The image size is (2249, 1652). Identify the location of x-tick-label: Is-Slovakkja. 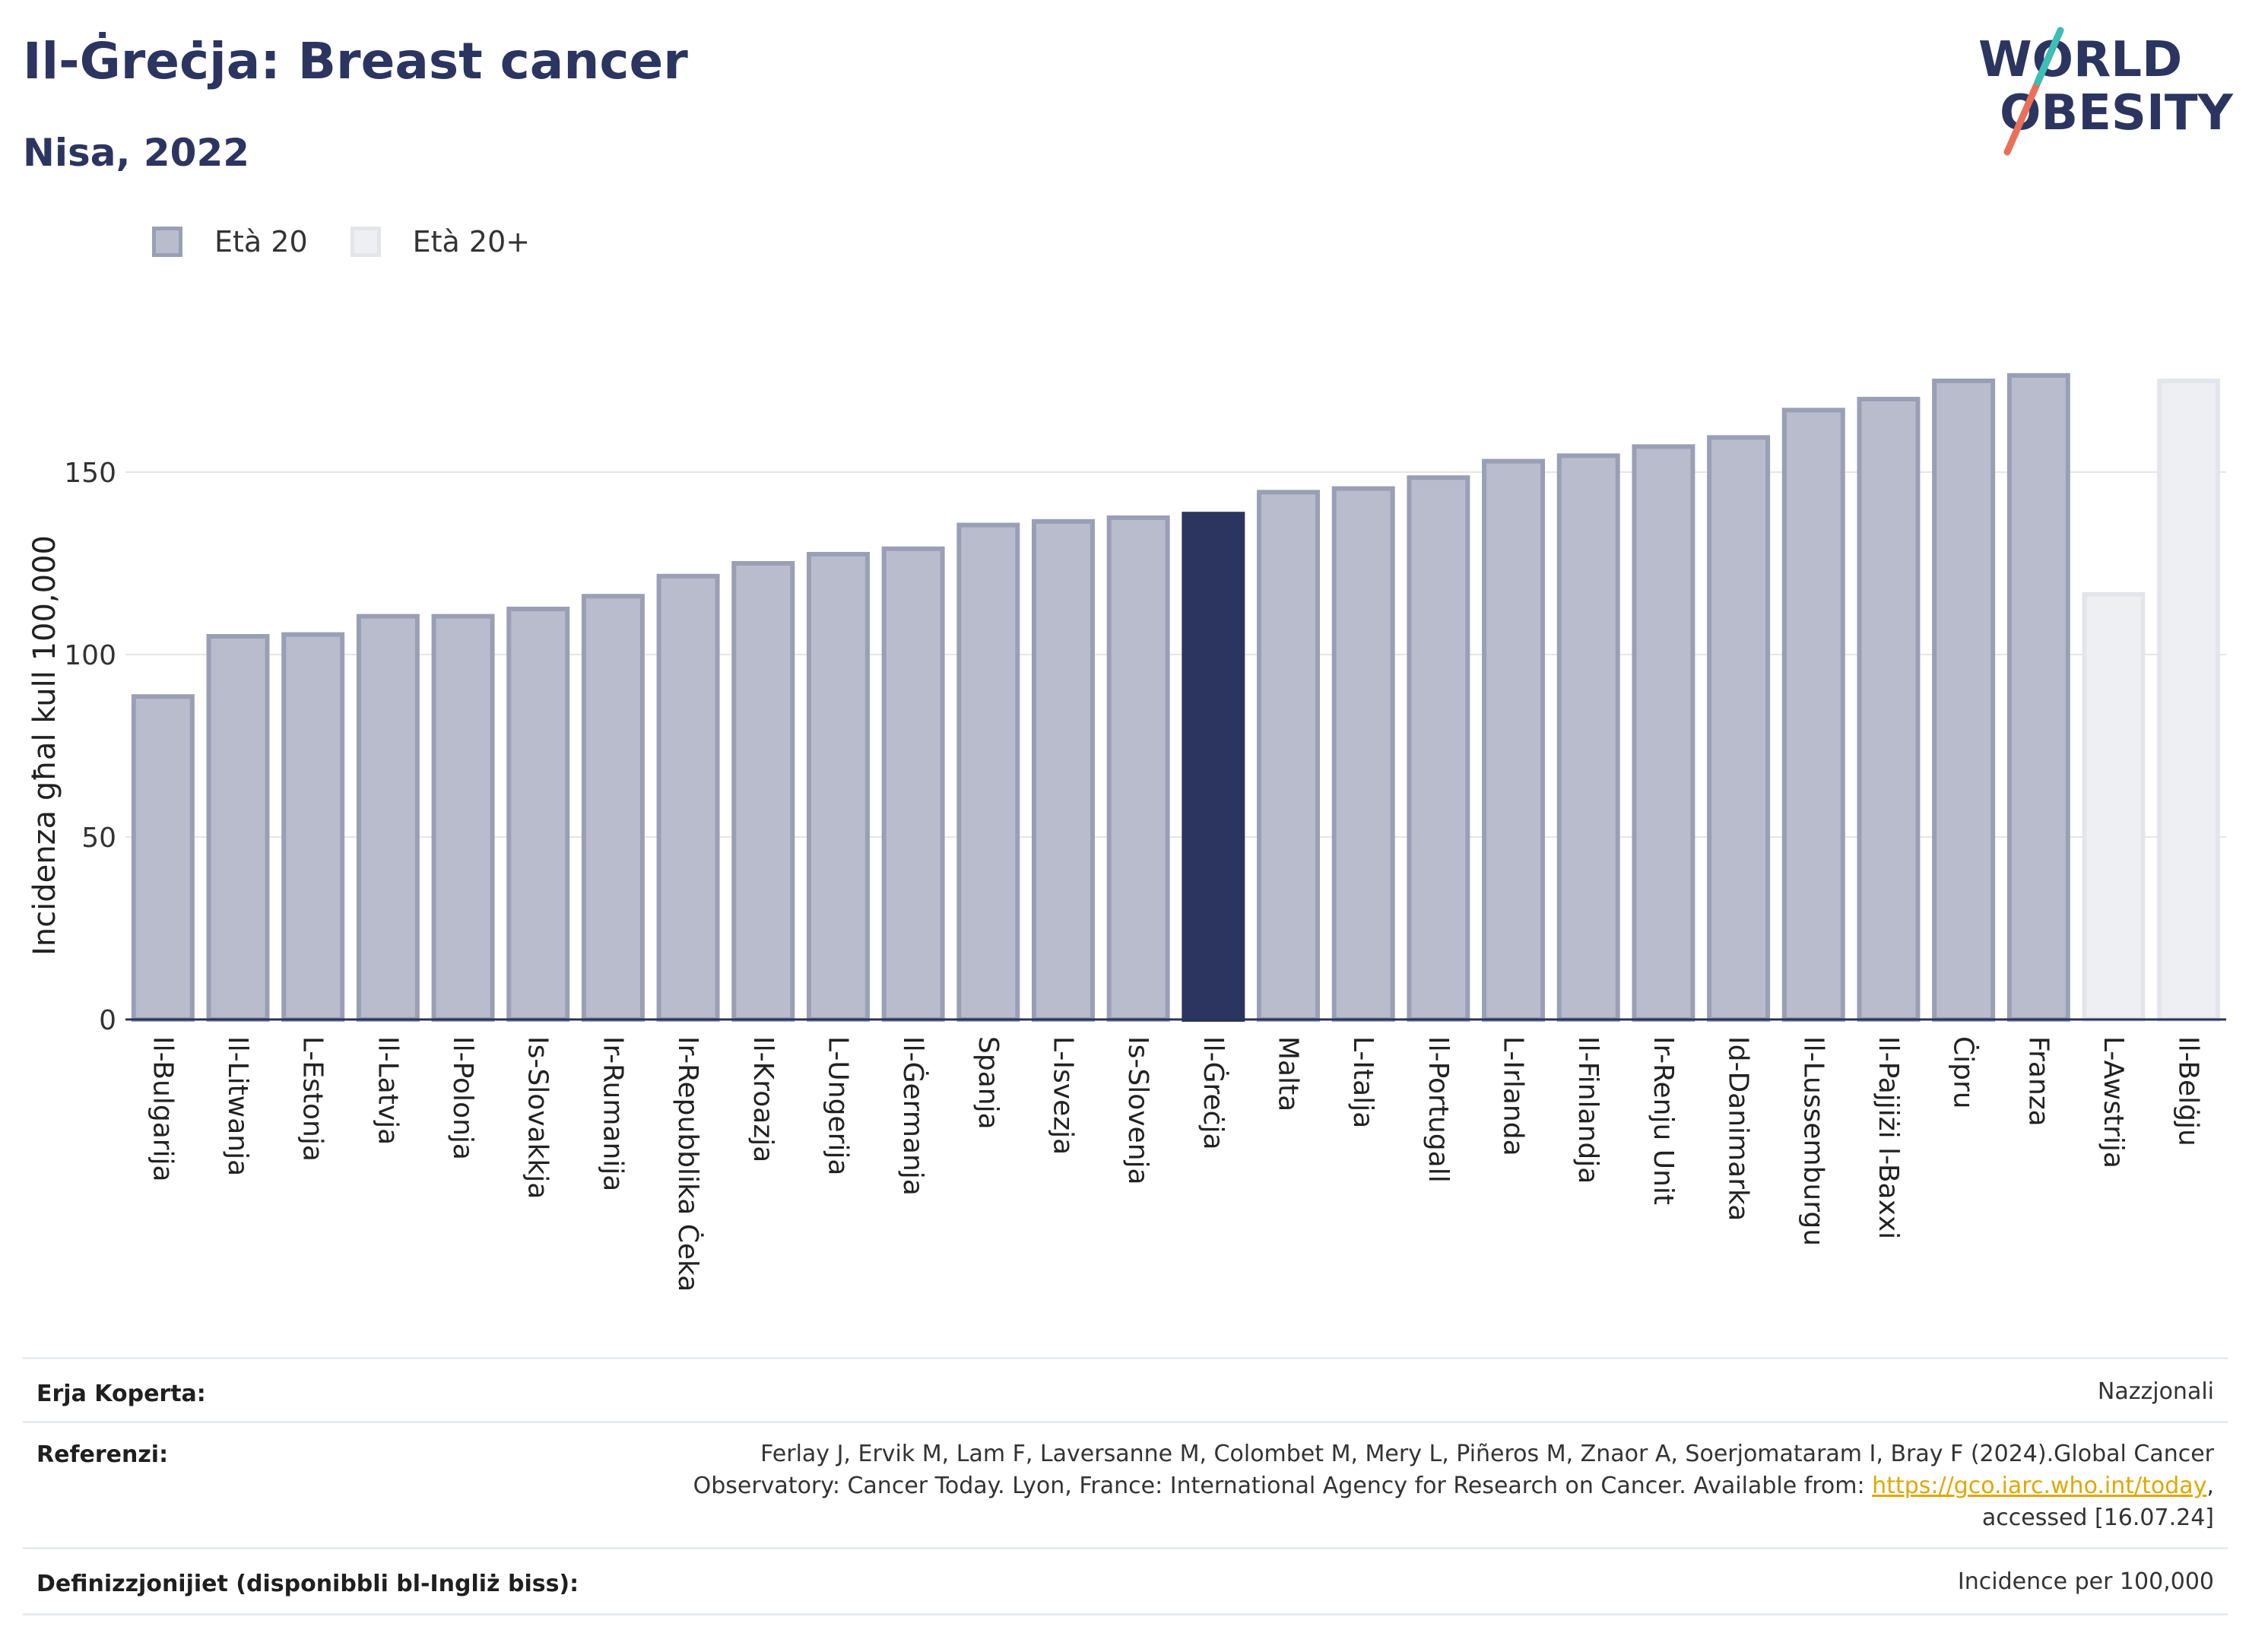
(538, 1117).